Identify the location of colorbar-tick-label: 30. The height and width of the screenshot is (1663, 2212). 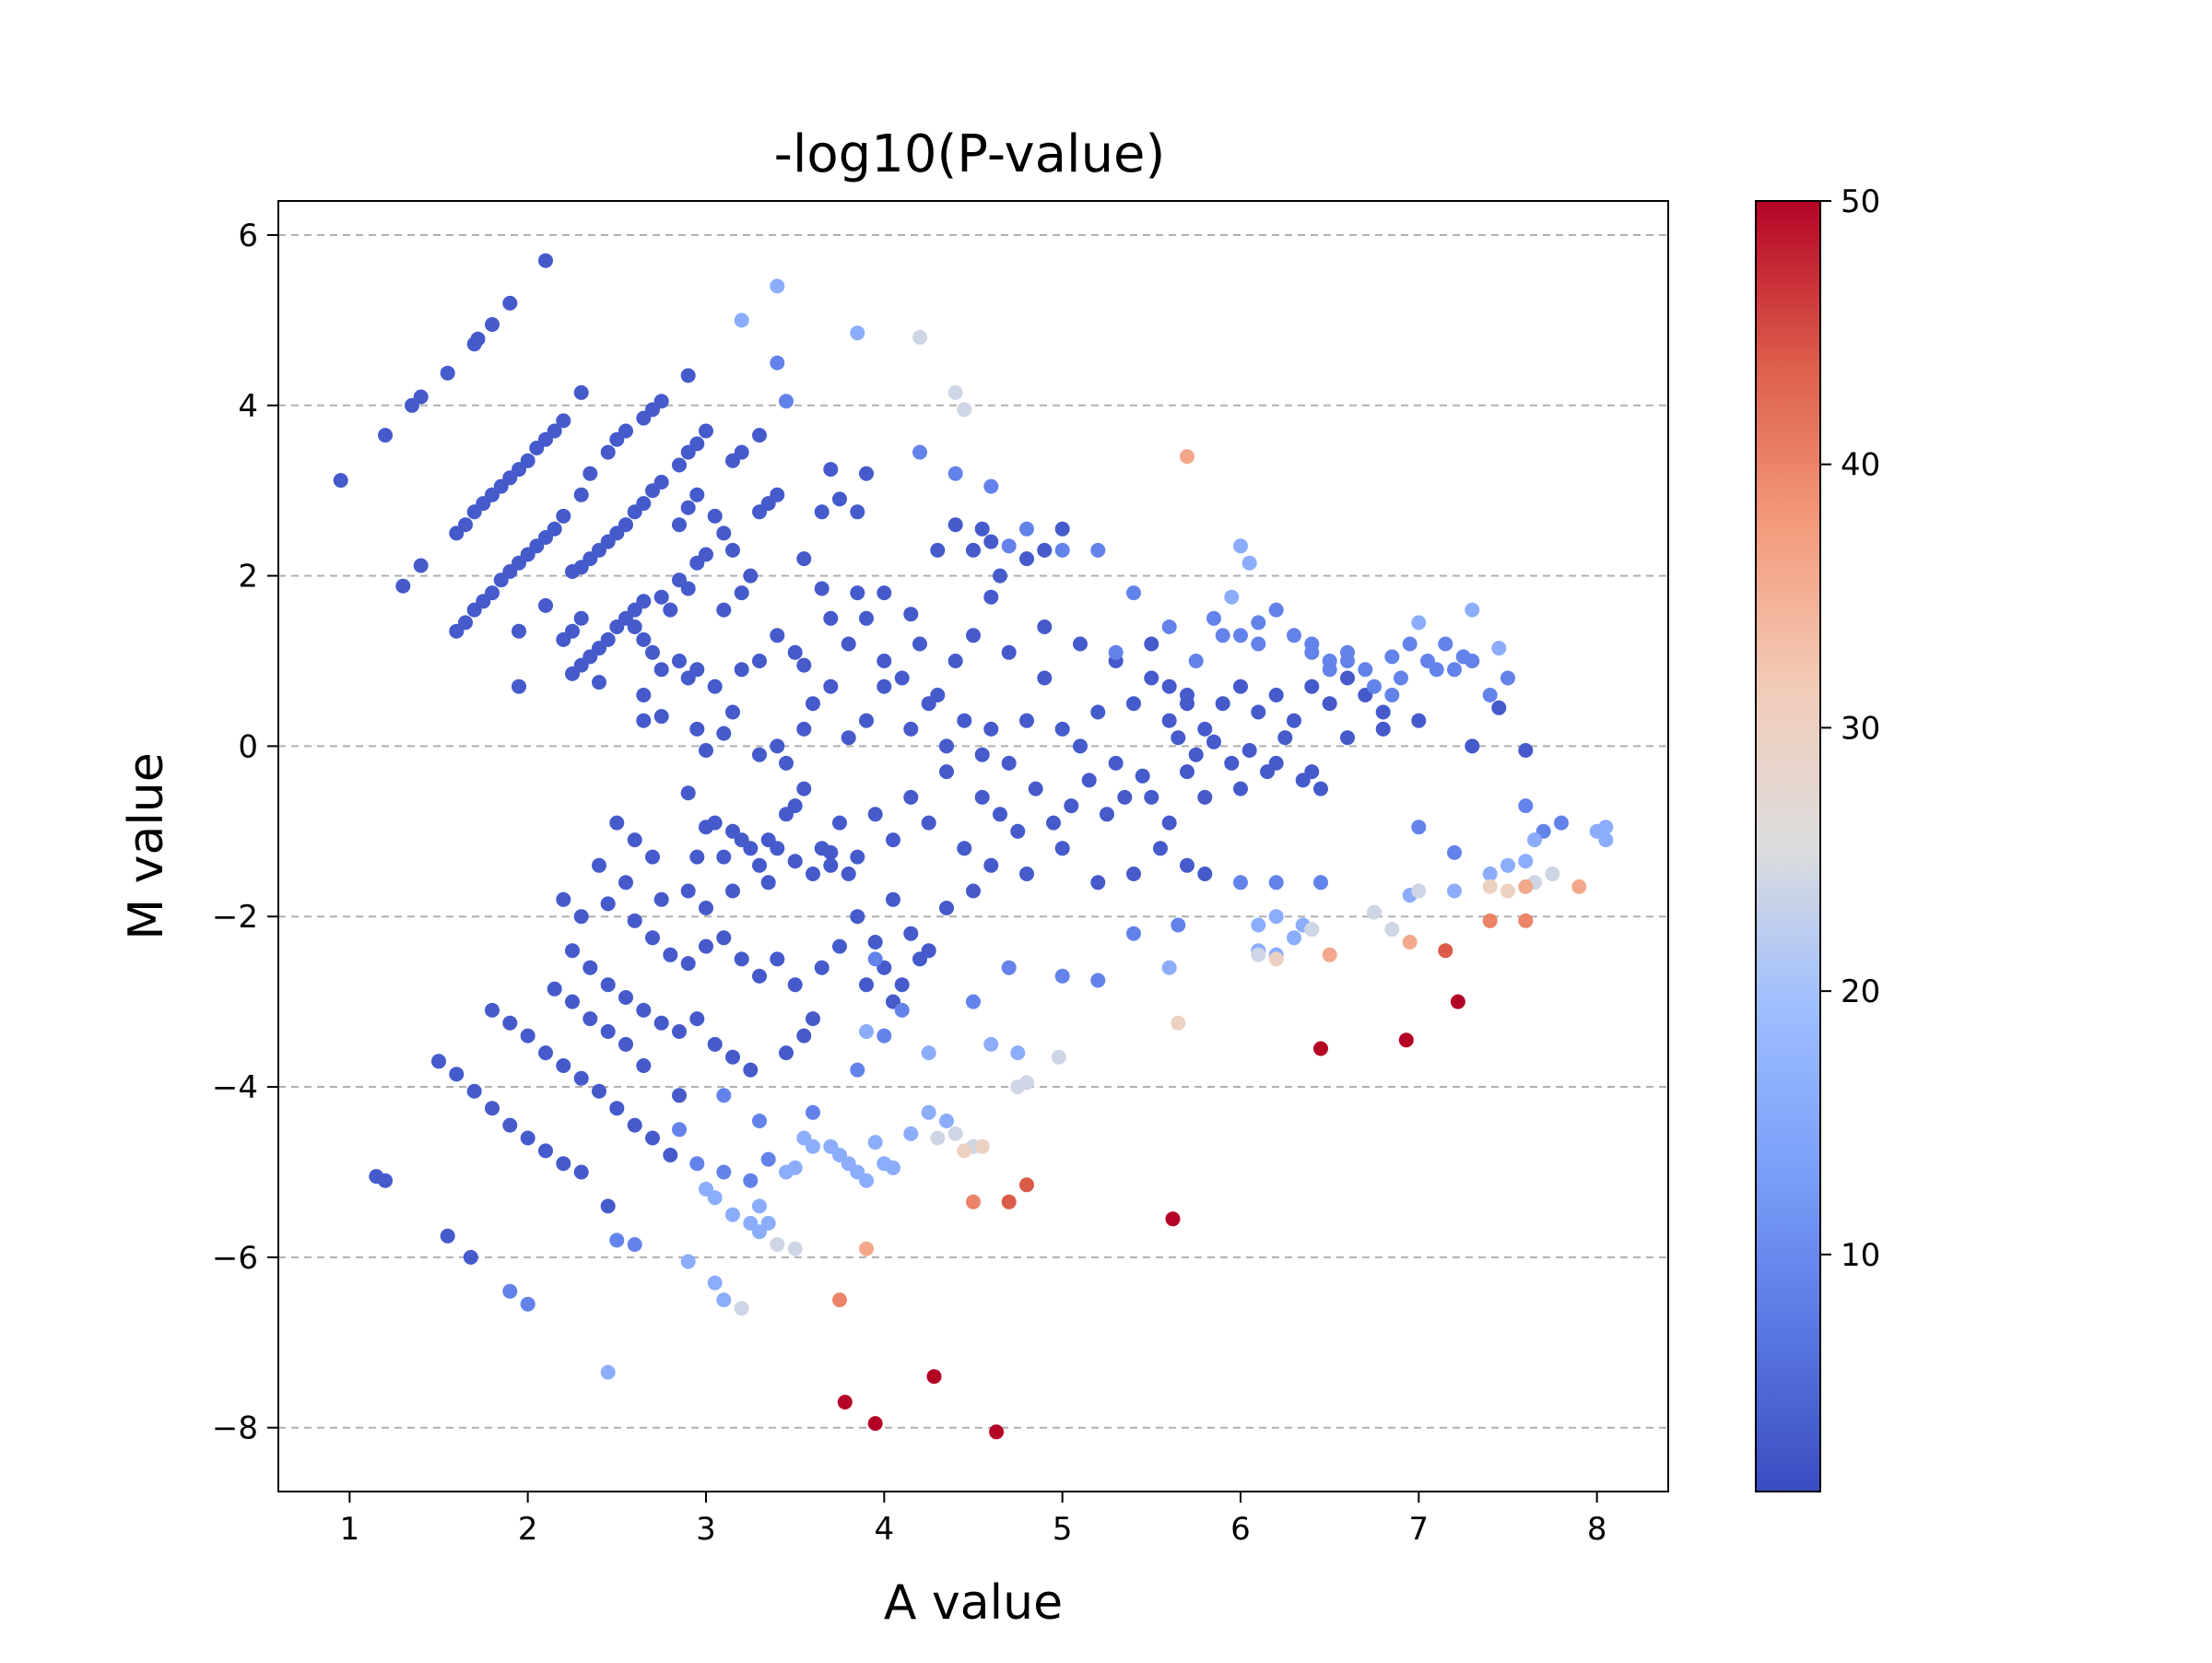
(1860, 728).